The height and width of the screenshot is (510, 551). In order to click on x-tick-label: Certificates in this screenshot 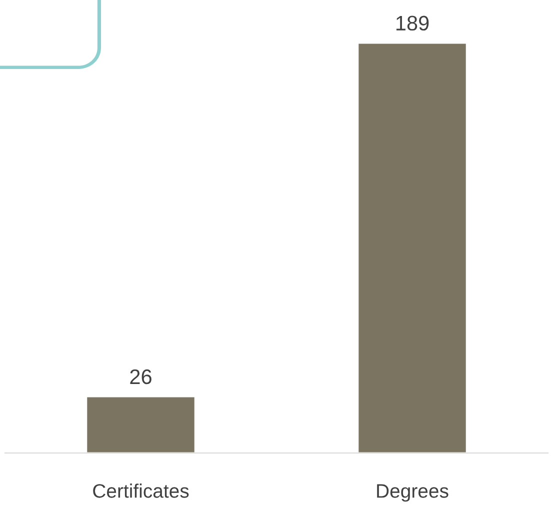, I will do `click(141, 491)`.